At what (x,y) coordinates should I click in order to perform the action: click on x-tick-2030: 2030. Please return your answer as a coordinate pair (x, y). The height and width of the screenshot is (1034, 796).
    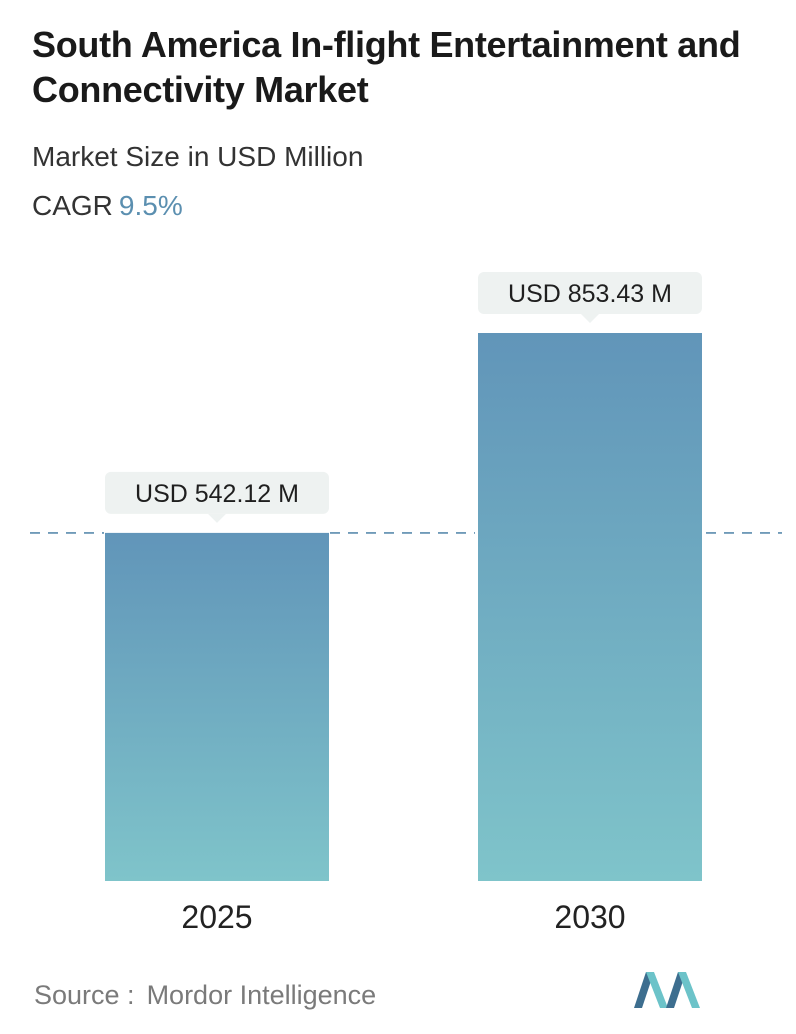
    Looking at the image, I should click on (589, 917).